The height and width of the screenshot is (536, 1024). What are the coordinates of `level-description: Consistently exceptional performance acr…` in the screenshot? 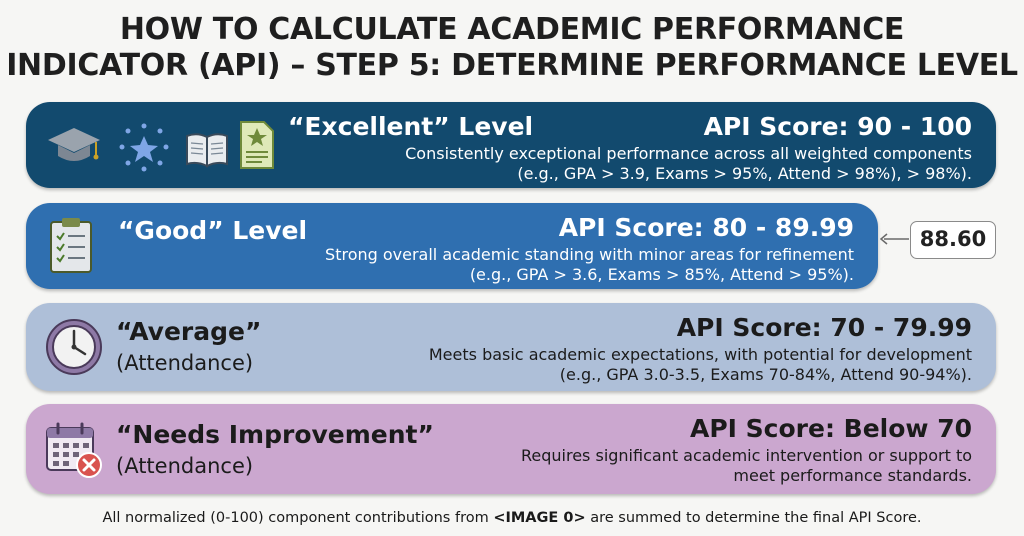 It's located at (688, 164).